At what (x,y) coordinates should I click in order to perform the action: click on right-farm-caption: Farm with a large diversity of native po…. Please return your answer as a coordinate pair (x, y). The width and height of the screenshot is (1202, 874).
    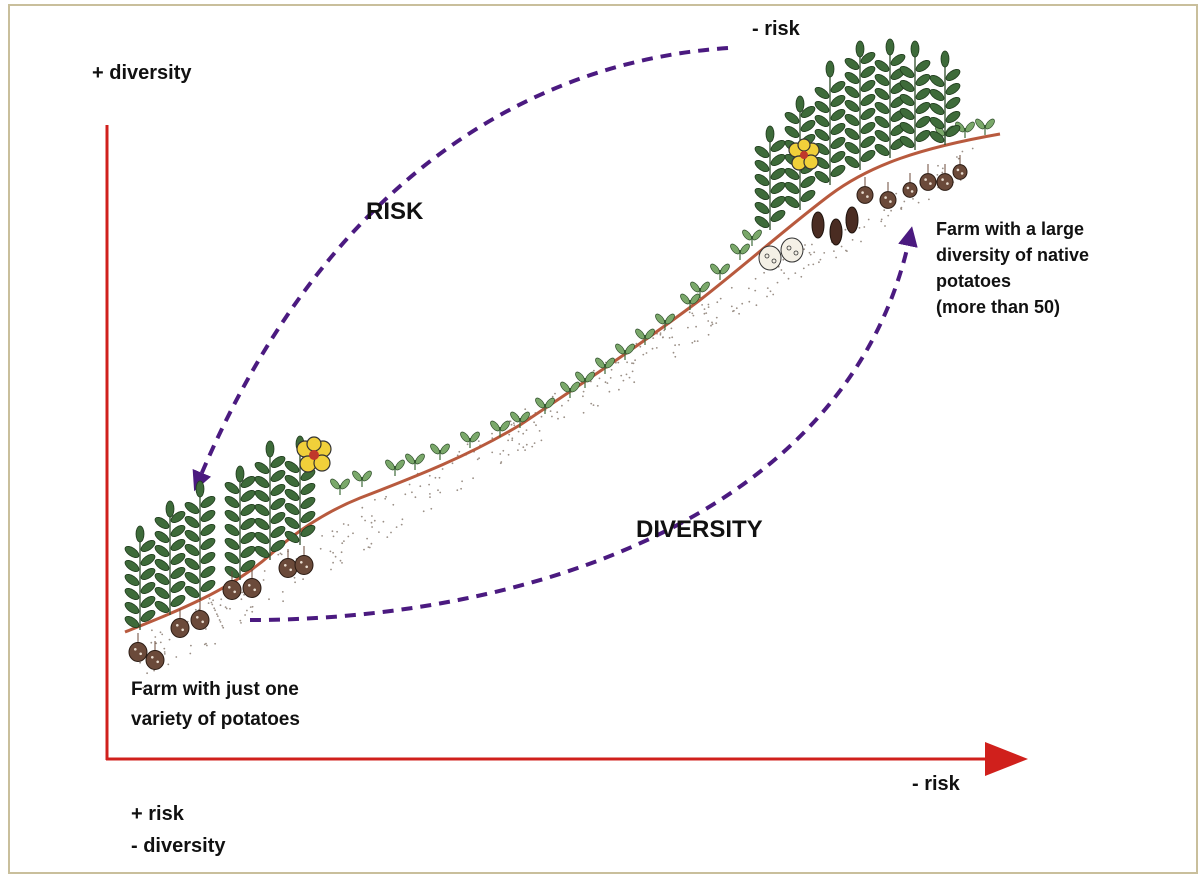
    Looking at the image, I should click on (1013, 268).